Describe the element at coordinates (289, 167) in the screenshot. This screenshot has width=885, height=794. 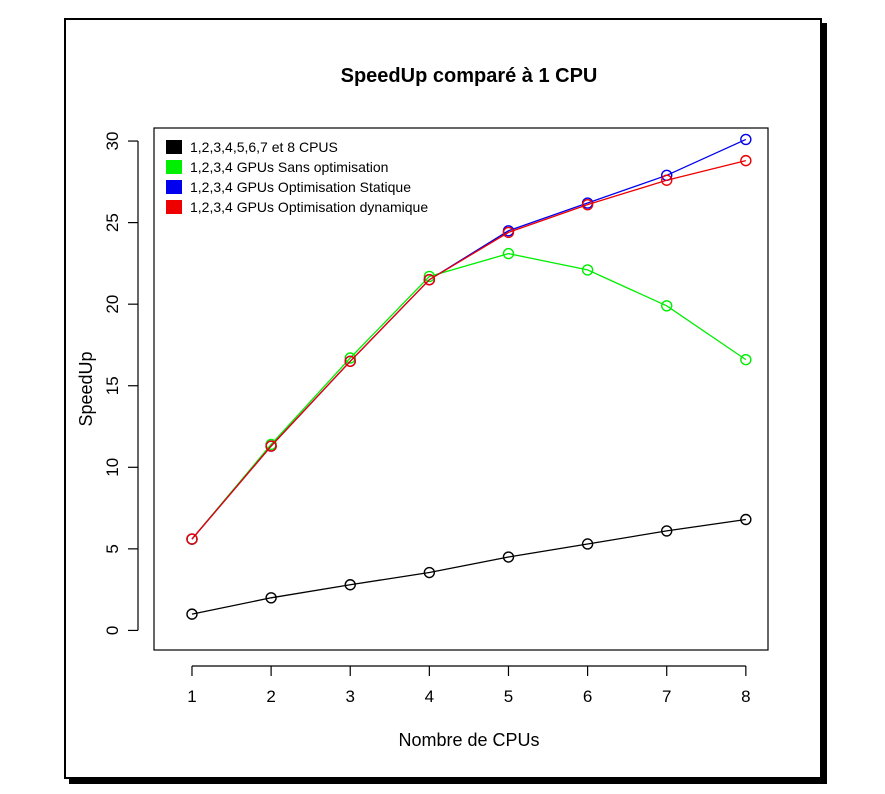
I see `legend-label: 1,2,3,4 GPUs Sans optimisation` at that location.